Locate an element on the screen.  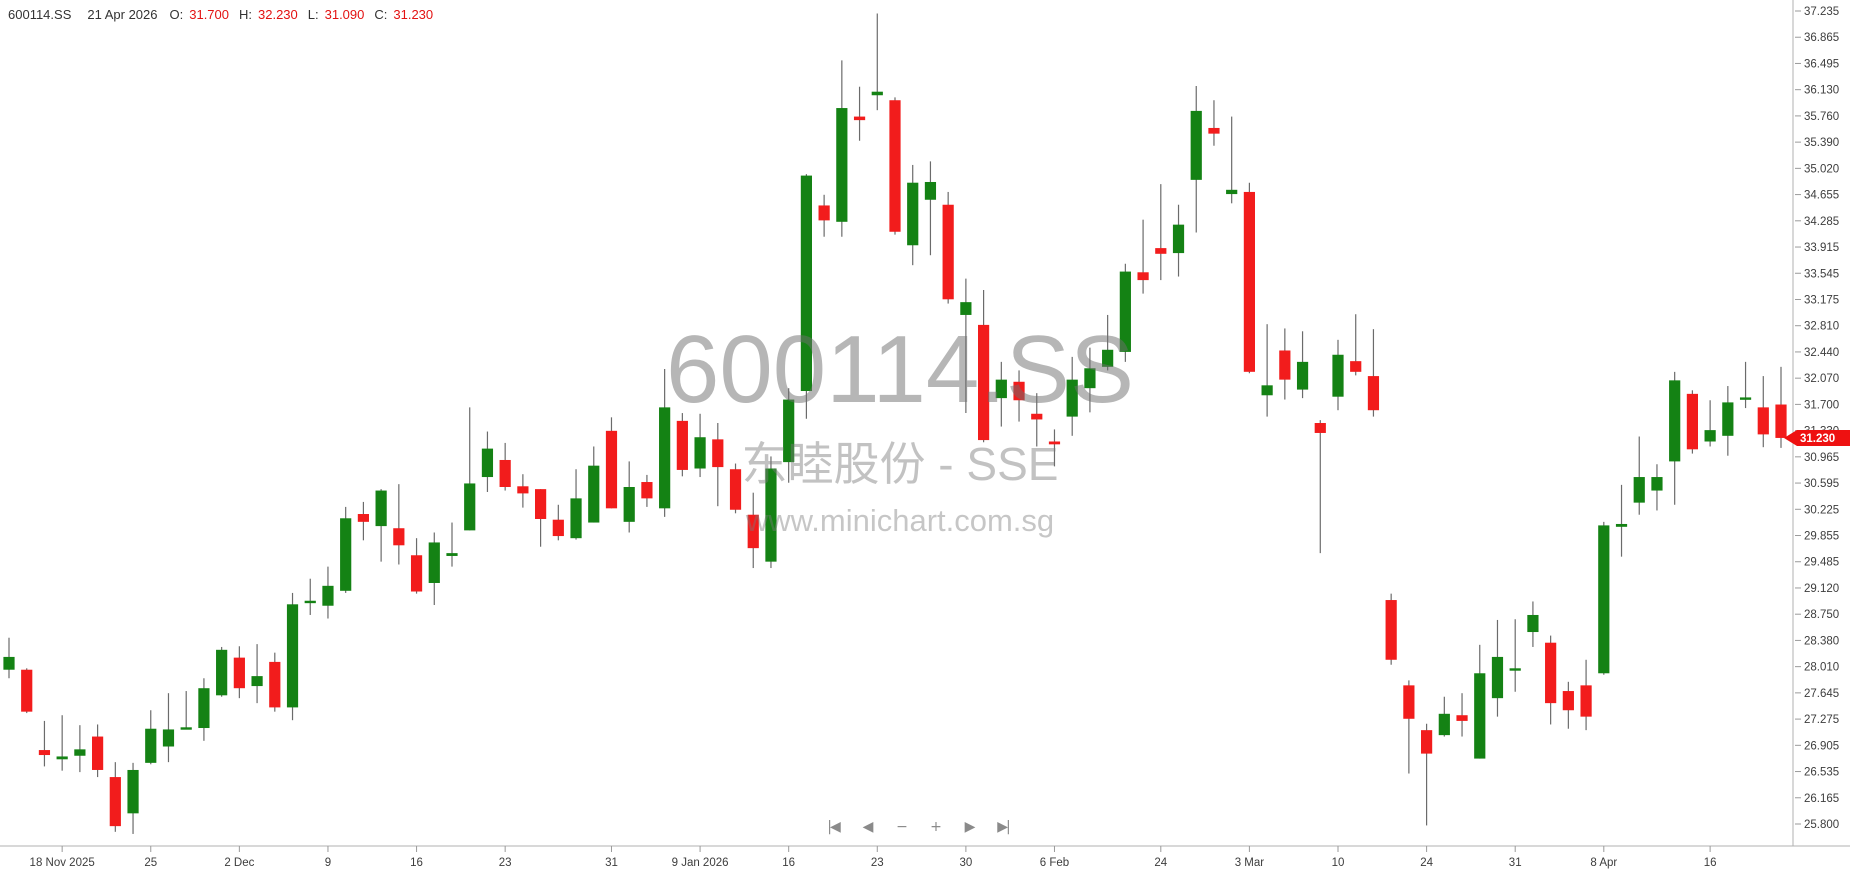
date-axis-label: 23 is located at coordinates (505, 863).